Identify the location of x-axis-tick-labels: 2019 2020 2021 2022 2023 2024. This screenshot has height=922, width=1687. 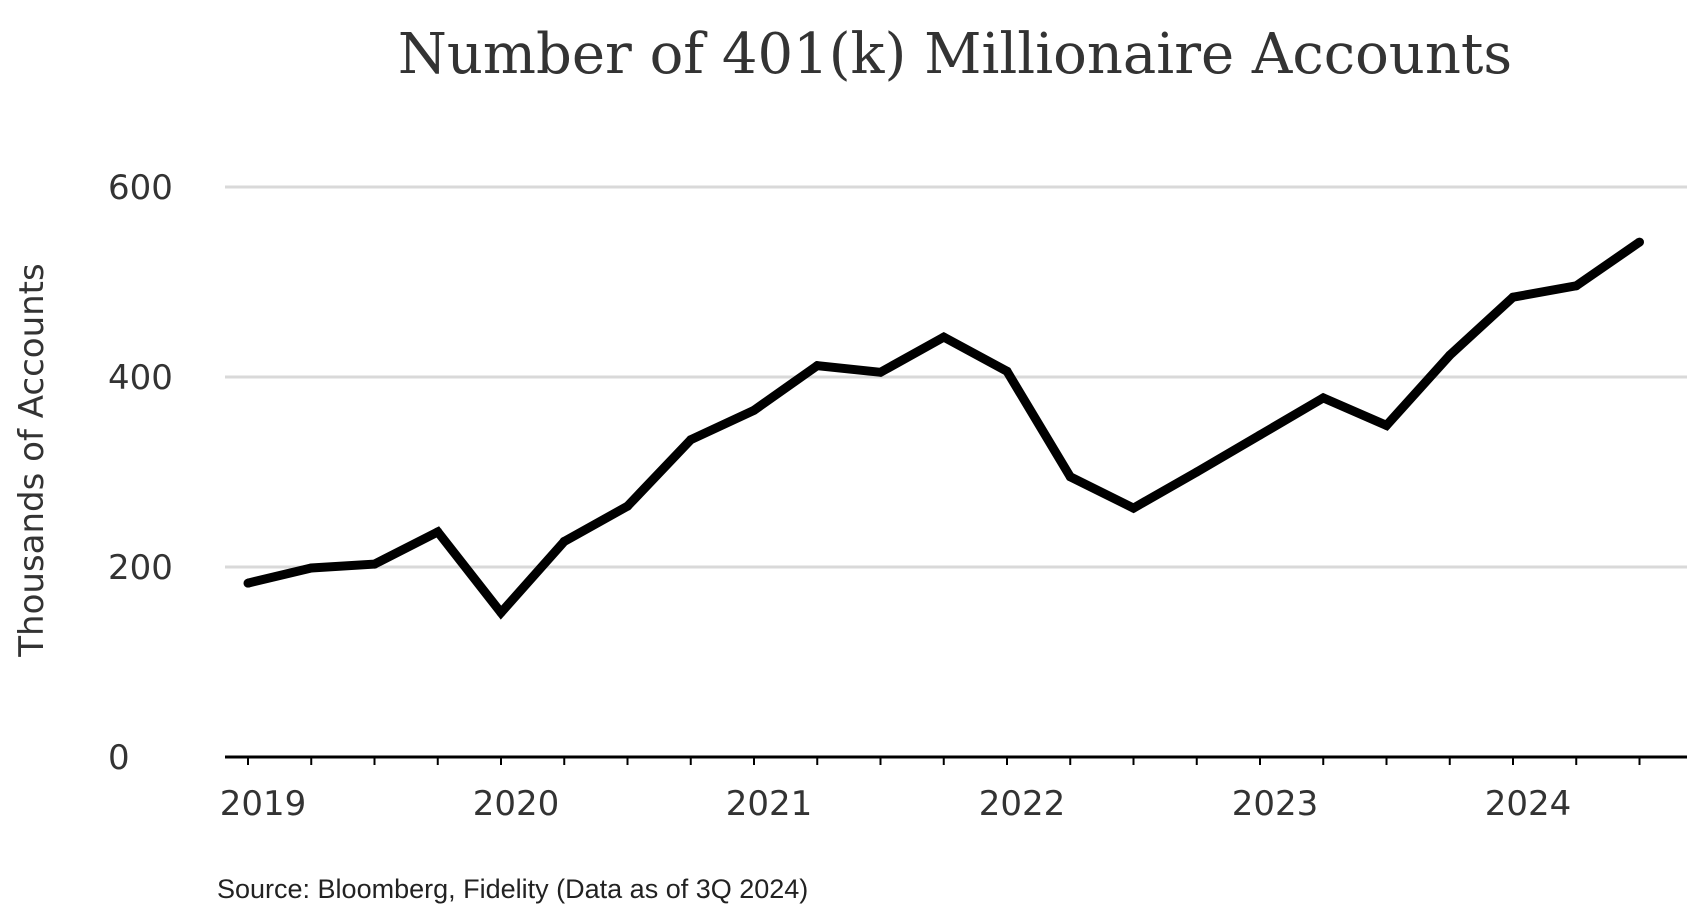
(896, 804).